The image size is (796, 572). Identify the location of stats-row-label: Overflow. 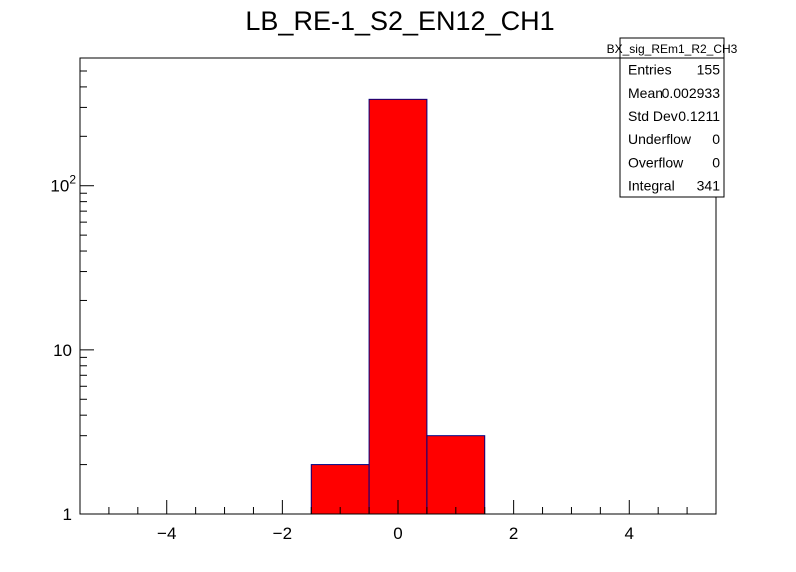
(656, 162).